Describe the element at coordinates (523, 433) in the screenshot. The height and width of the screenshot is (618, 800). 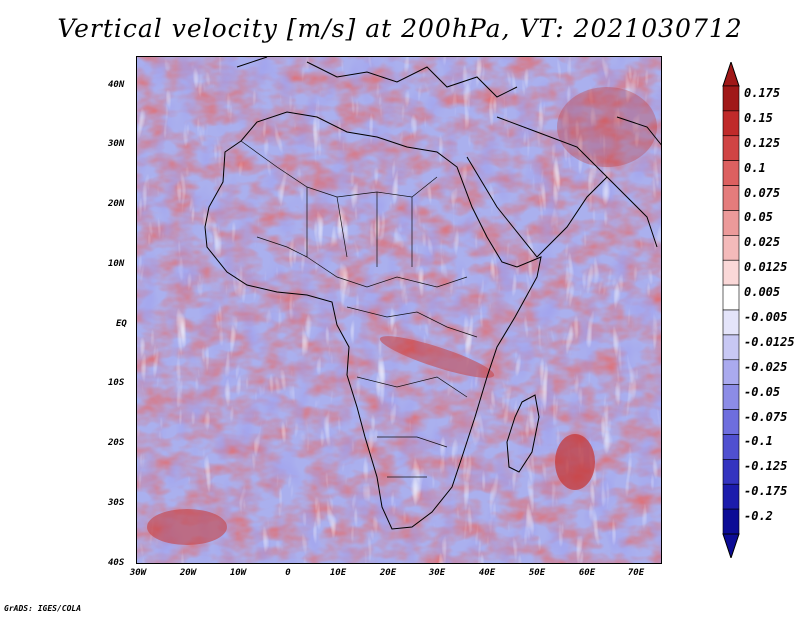
I see `madagascar-coastline` at that location.